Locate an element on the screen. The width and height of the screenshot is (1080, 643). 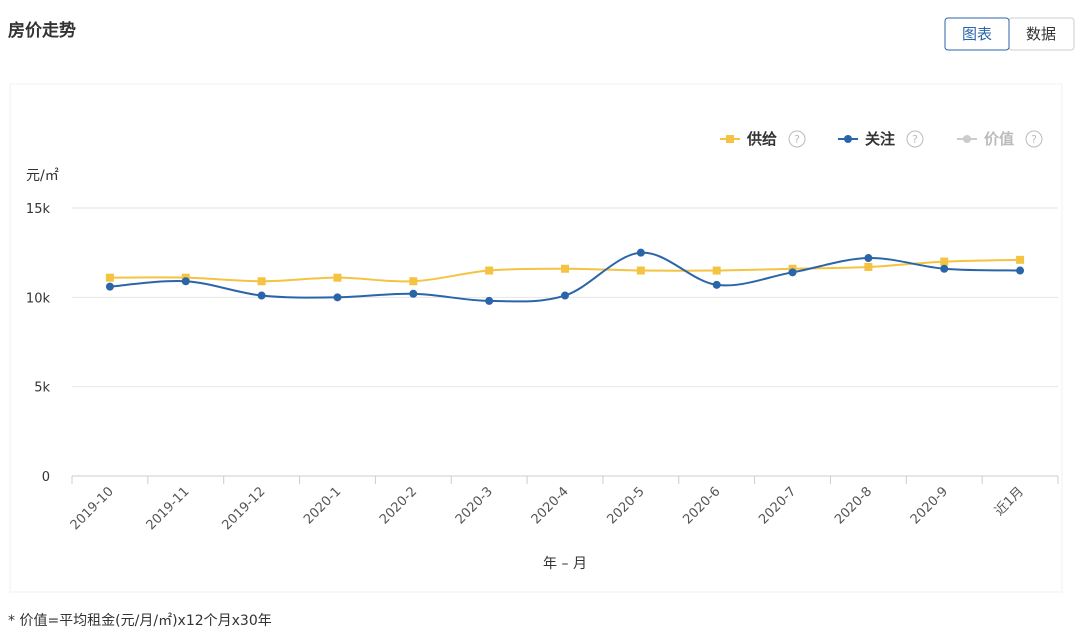
tab-button-active is located at coordinates (977, 34).